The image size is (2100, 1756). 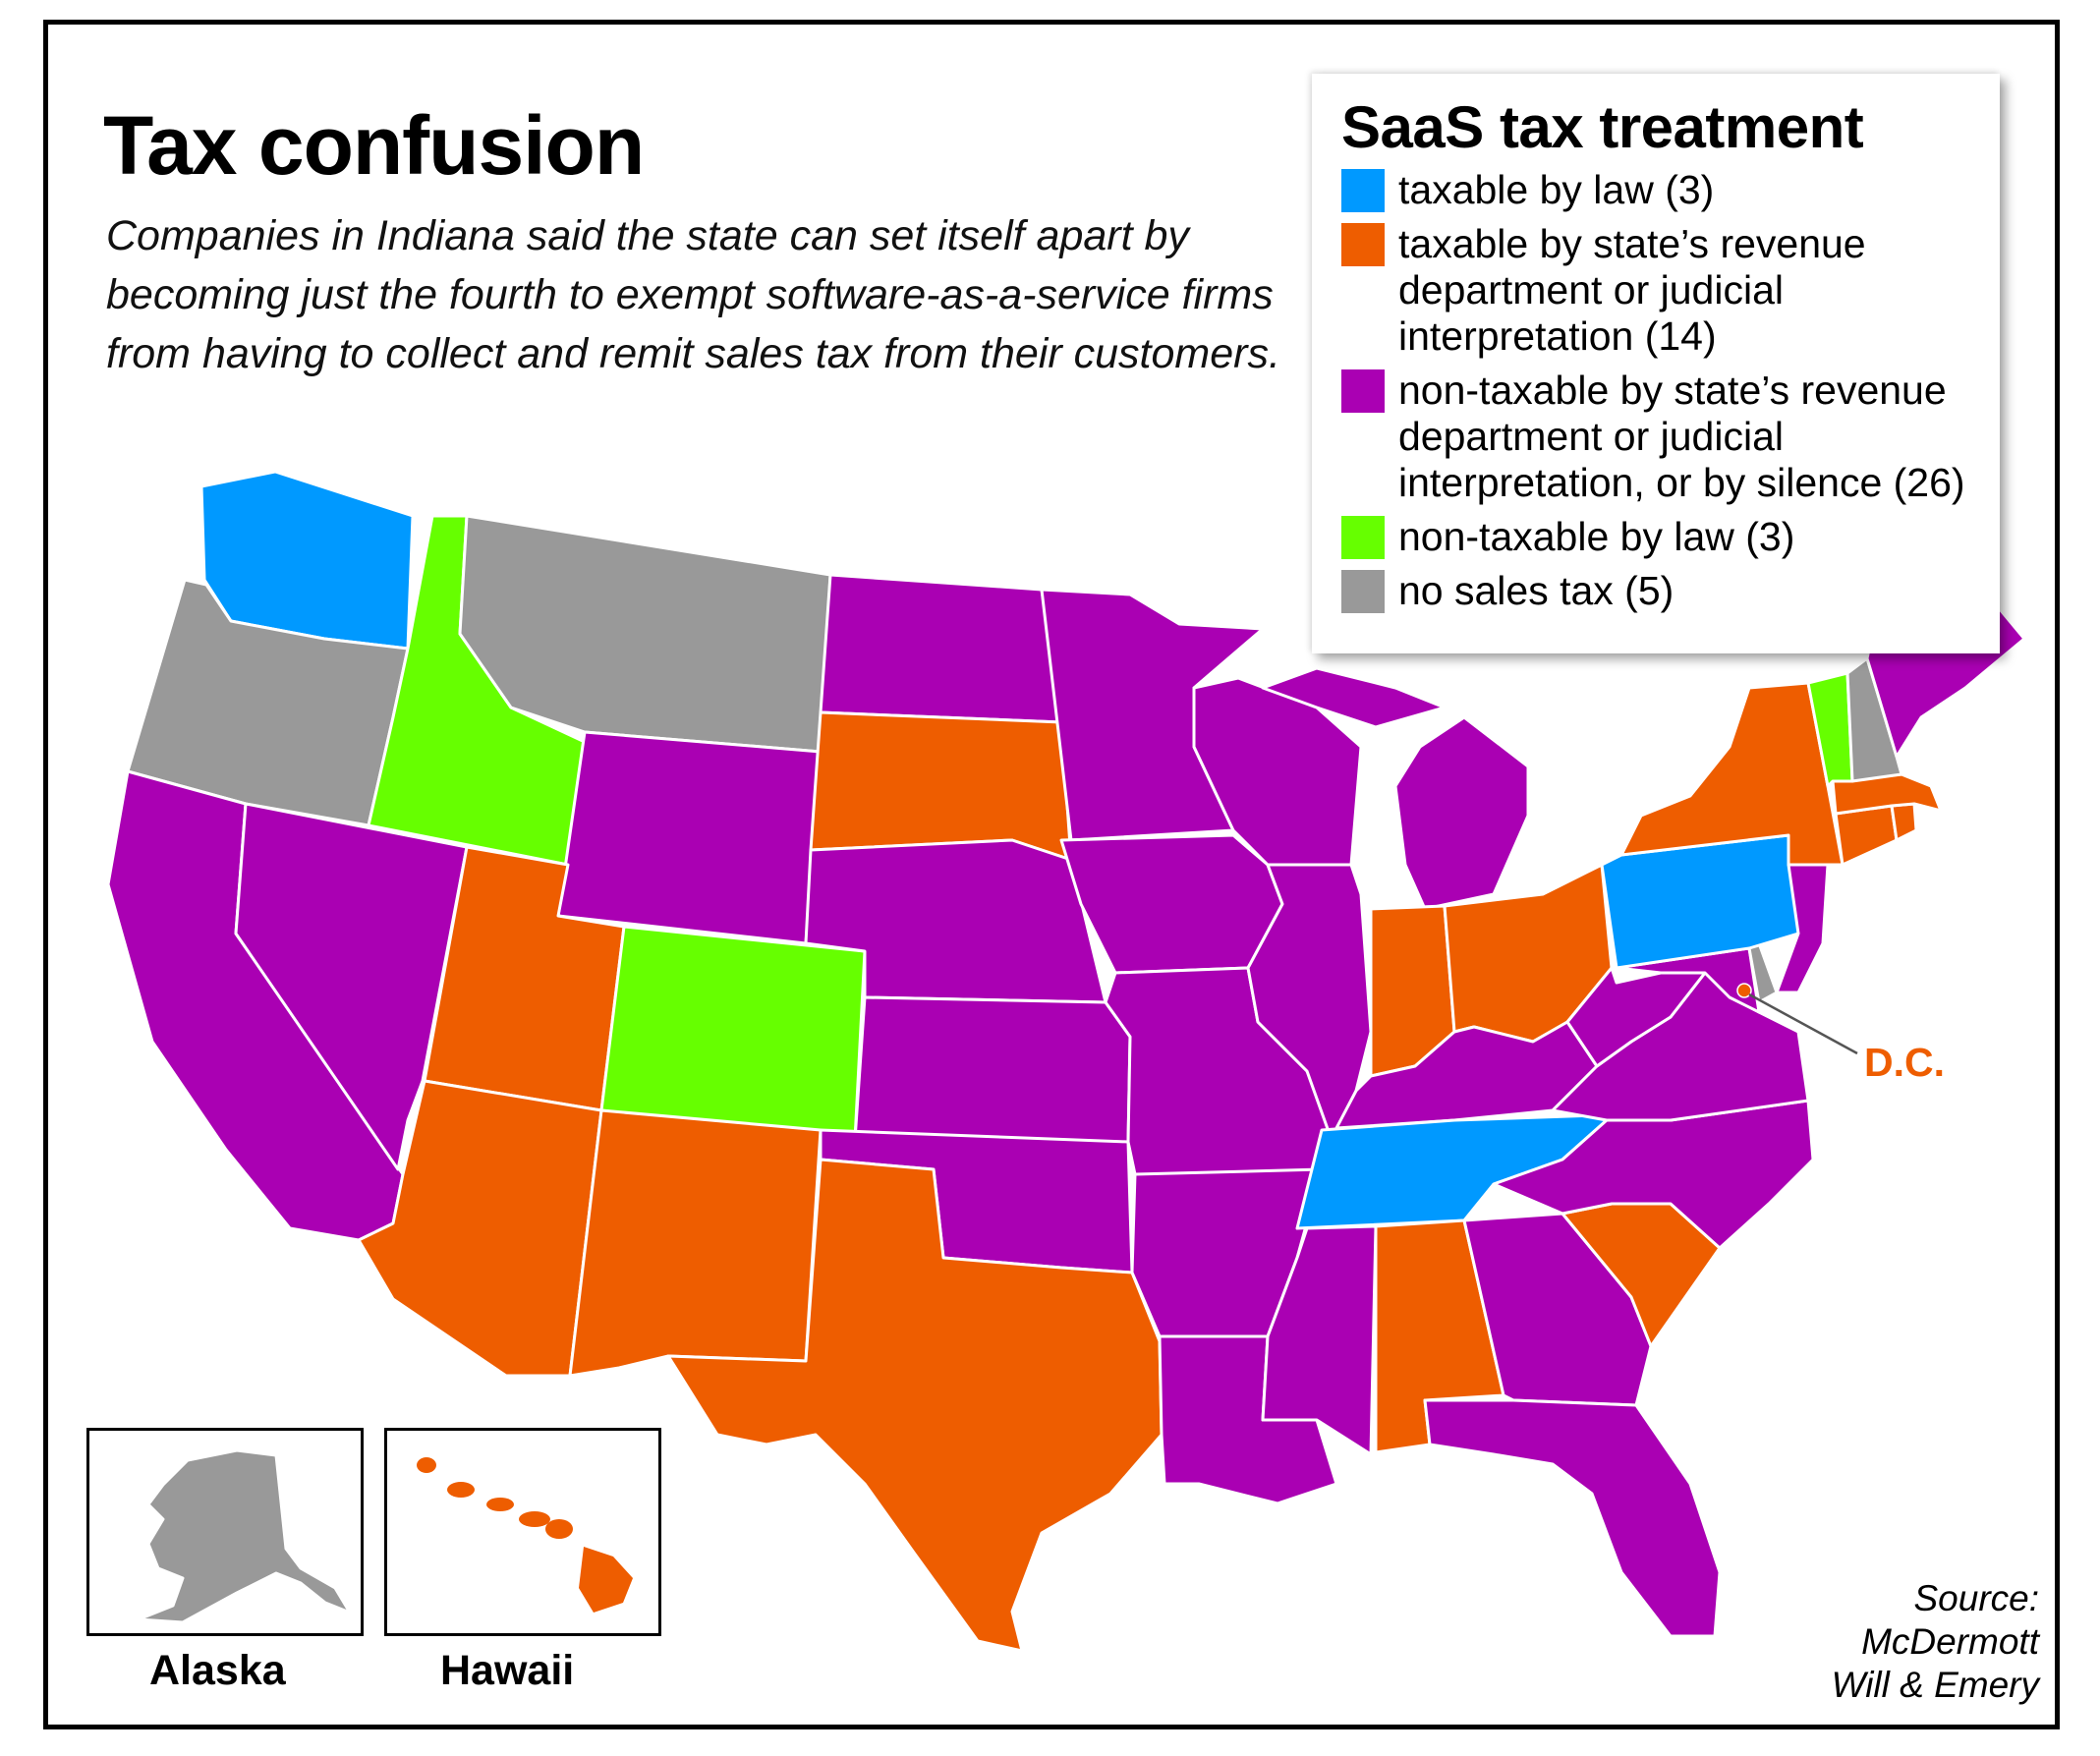 What do you see at coordinates (941, 648) in the screenshot?
I see `state-north-dakota` at bounding box center [941, 648].